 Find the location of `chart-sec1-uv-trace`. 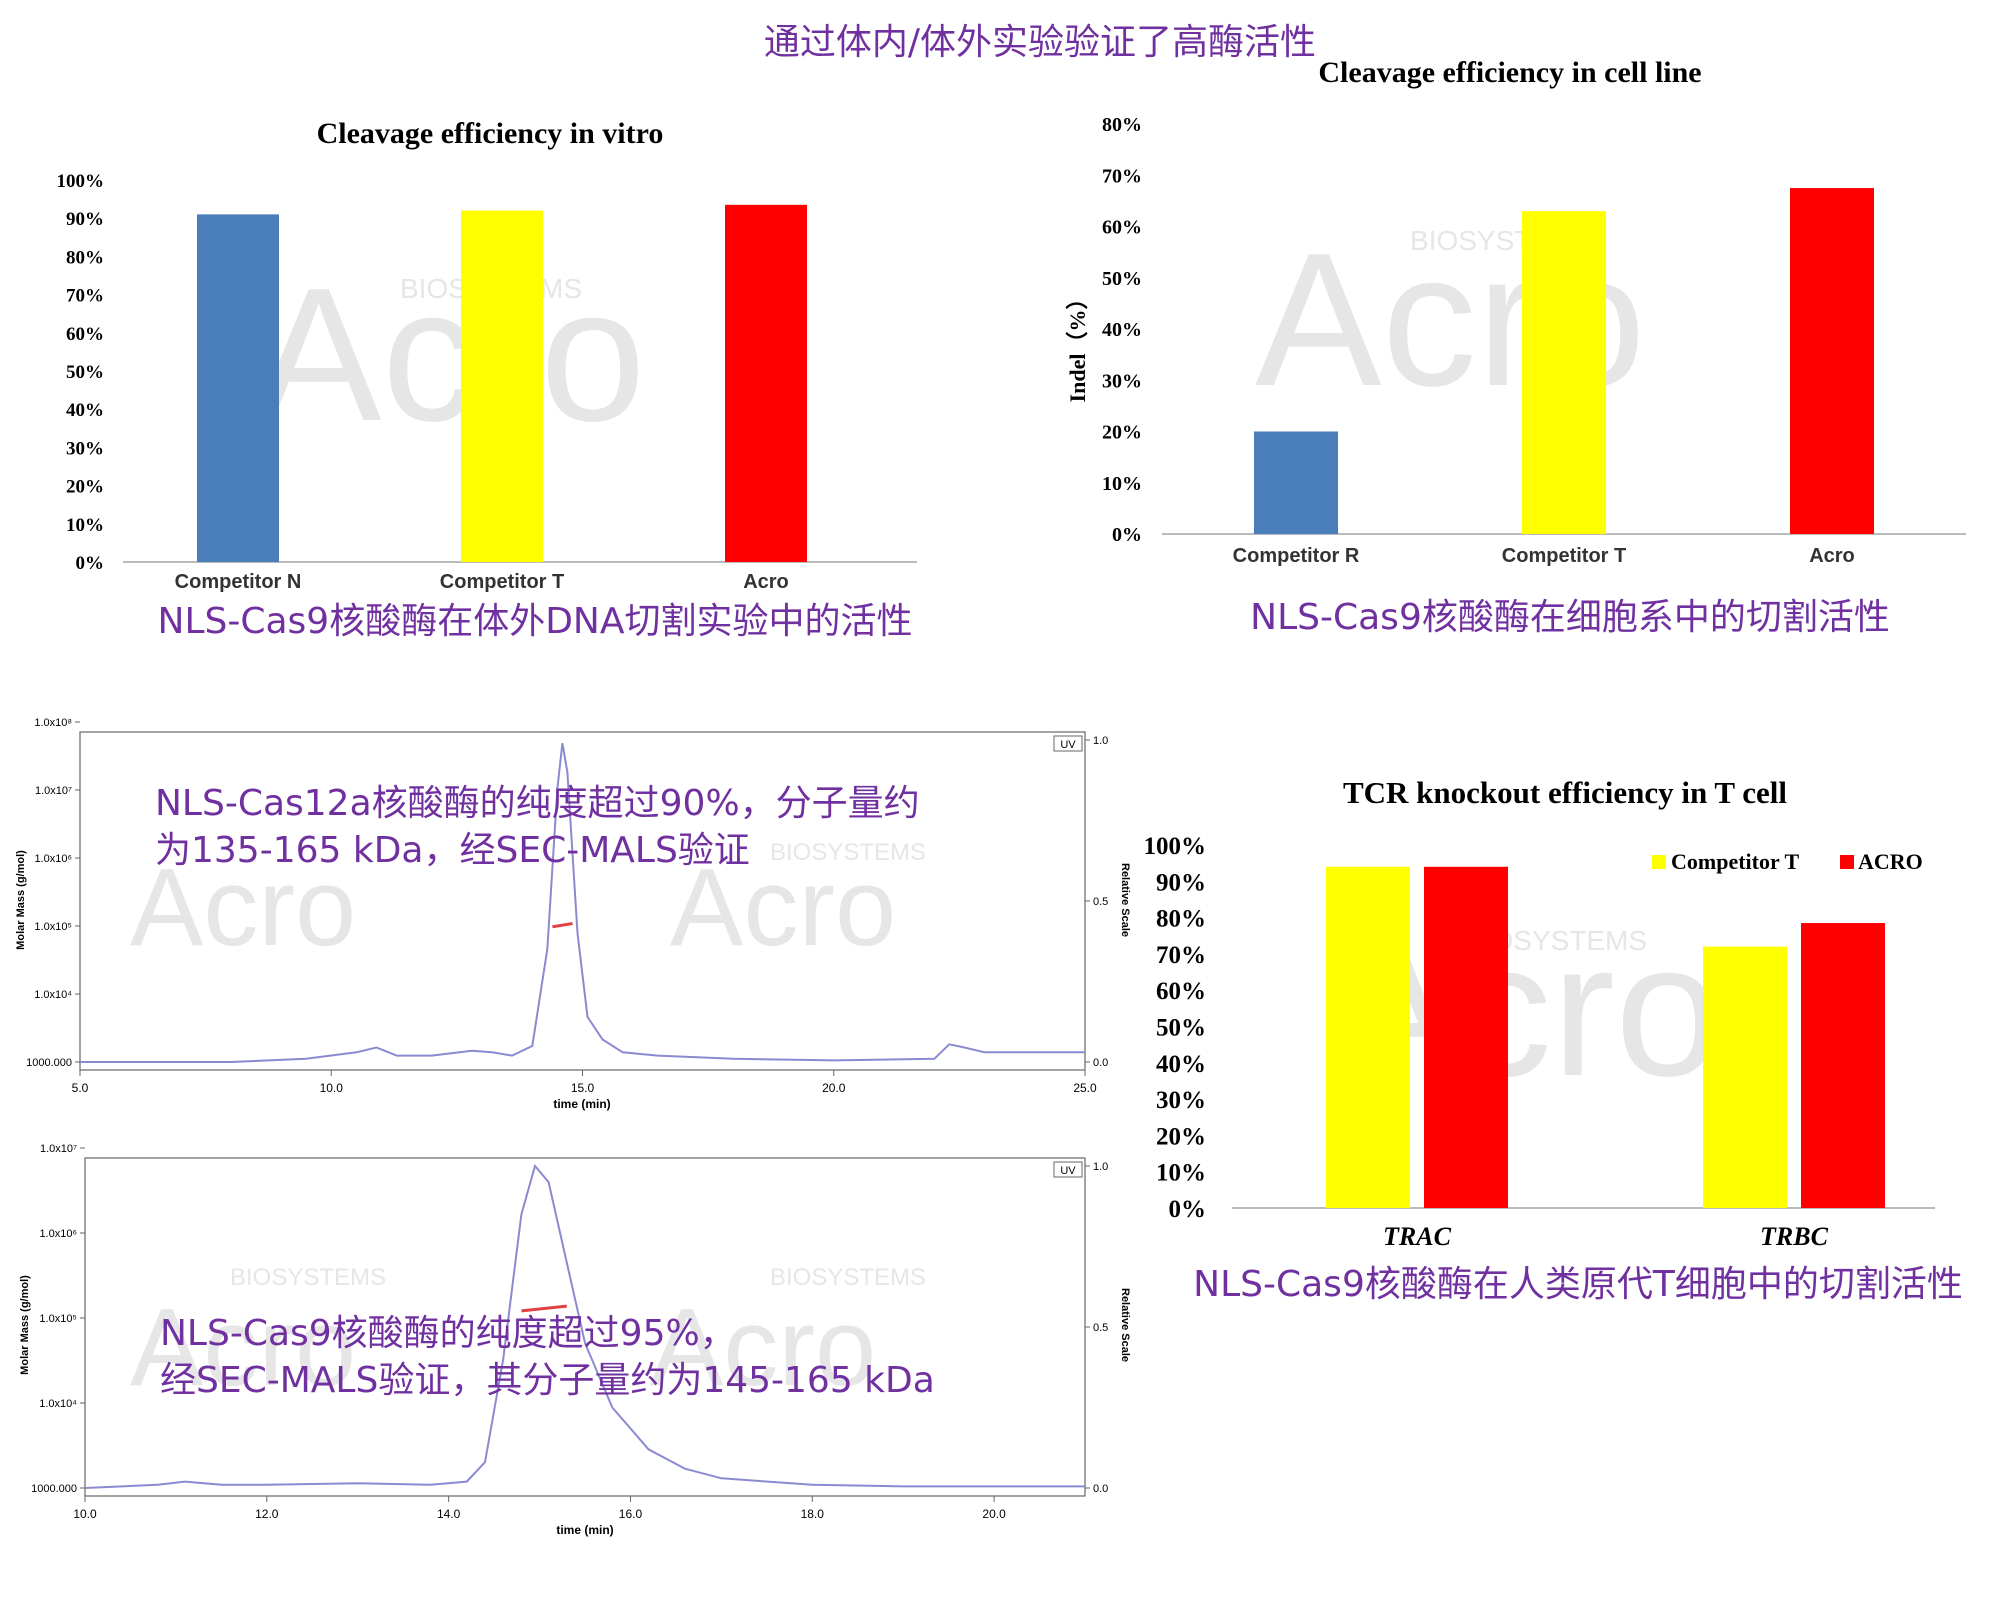

chart-sec1-uv-trace is located at coordinates (582, 903).